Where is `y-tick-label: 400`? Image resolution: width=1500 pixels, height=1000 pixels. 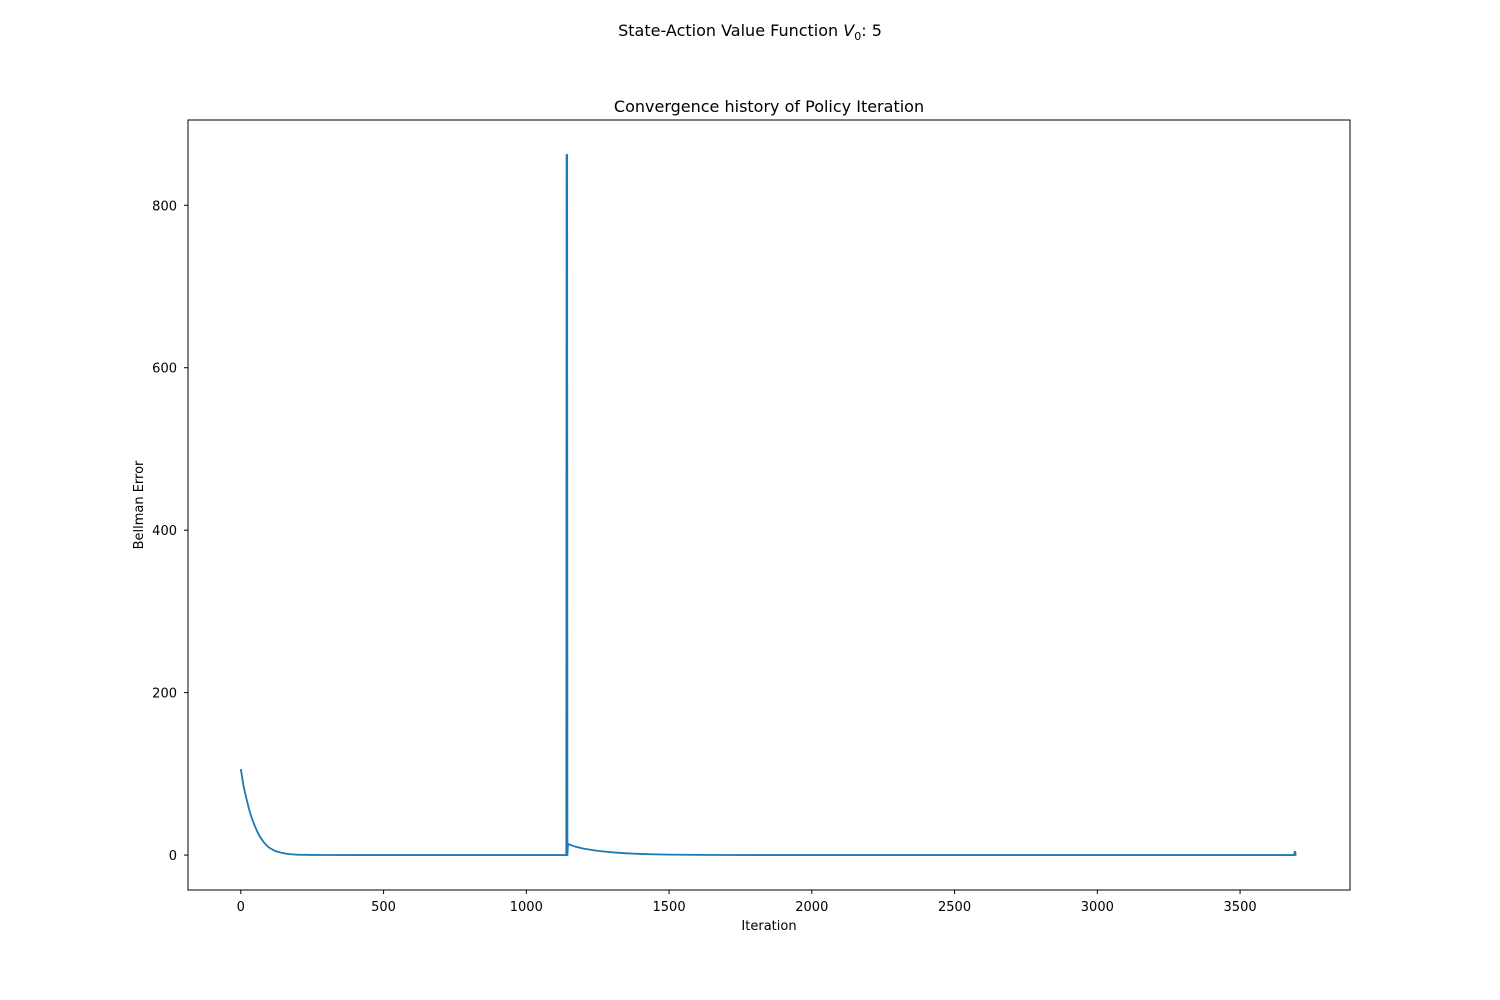 y-tick-label: 400 is located at coordinates (164, 531).